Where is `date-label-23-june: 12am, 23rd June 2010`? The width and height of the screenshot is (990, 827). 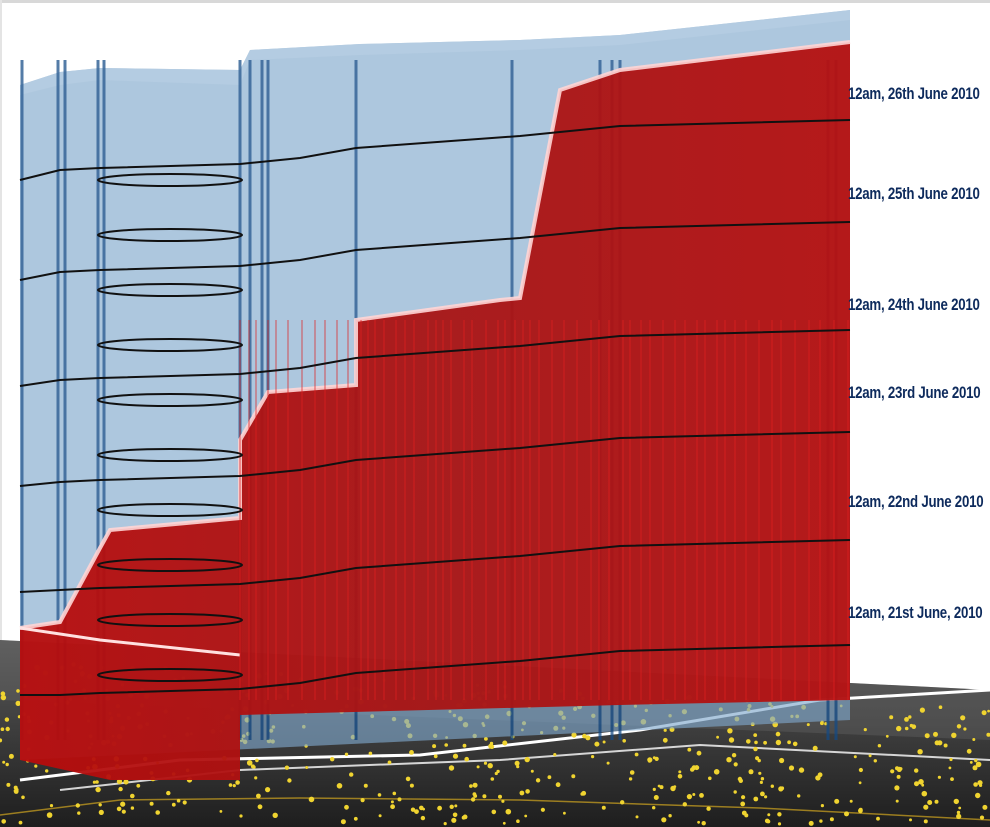
date-label-23-june: 12am, 23rd June 2010 is located at coordinates (914, 392).